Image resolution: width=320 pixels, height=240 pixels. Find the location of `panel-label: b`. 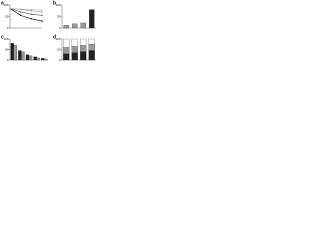

panel-label: b is located at coordinates (54, 3).